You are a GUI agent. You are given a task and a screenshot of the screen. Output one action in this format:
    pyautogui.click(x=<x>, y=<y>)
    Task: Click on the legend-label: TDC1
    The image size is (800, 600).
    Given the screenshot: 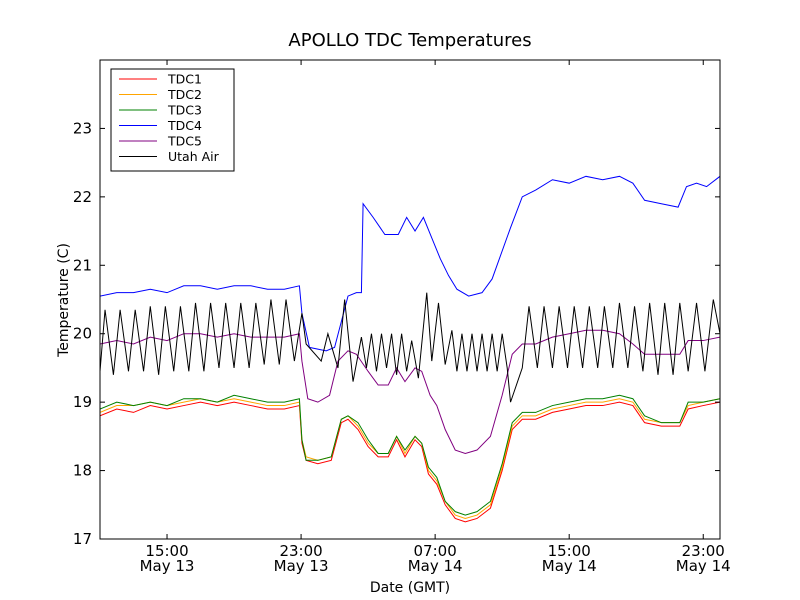 What is the action you would take?
    pyautogui.click(x=184, y=79)
    